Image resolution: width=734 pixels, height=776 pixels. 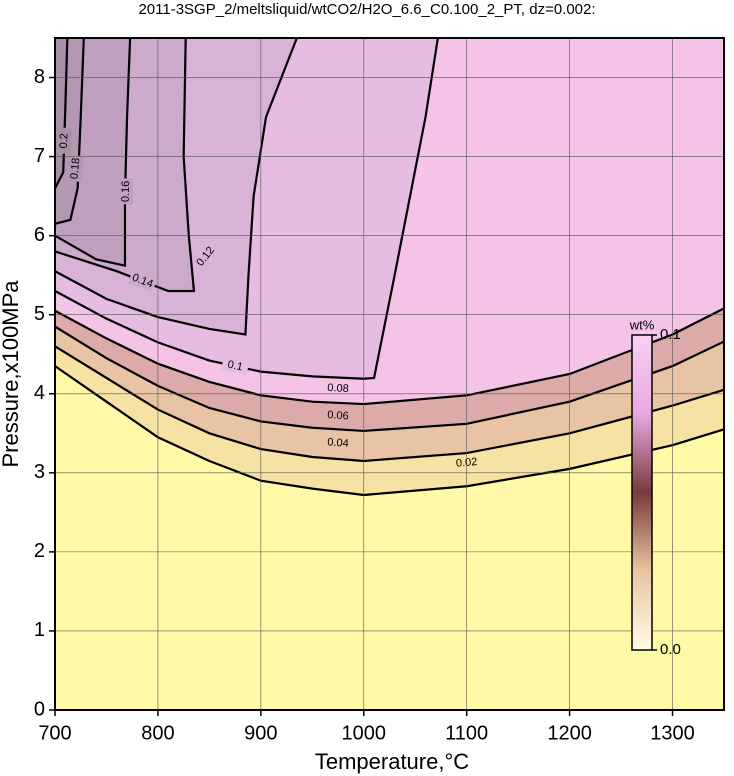 What do you see at coordinates (39, 709) in the screenshot?
I see `y-tick-label: 0` at bounding box center [39, 709].